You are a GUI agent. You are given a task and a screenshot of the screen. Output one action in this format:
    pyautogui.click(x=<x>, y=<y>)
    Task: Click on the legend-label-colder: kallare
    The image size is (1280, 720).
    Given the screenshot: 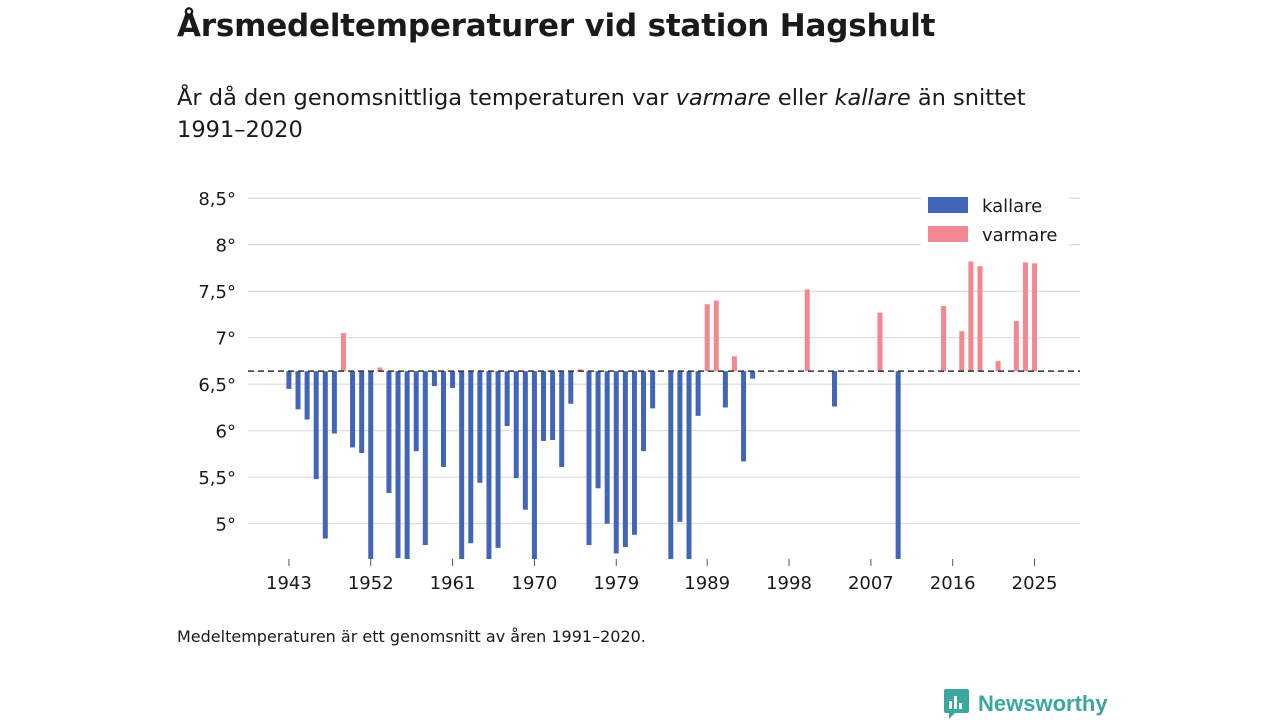 What is the action you would take?
    pyautogui.click(x=1012, y=206)
    